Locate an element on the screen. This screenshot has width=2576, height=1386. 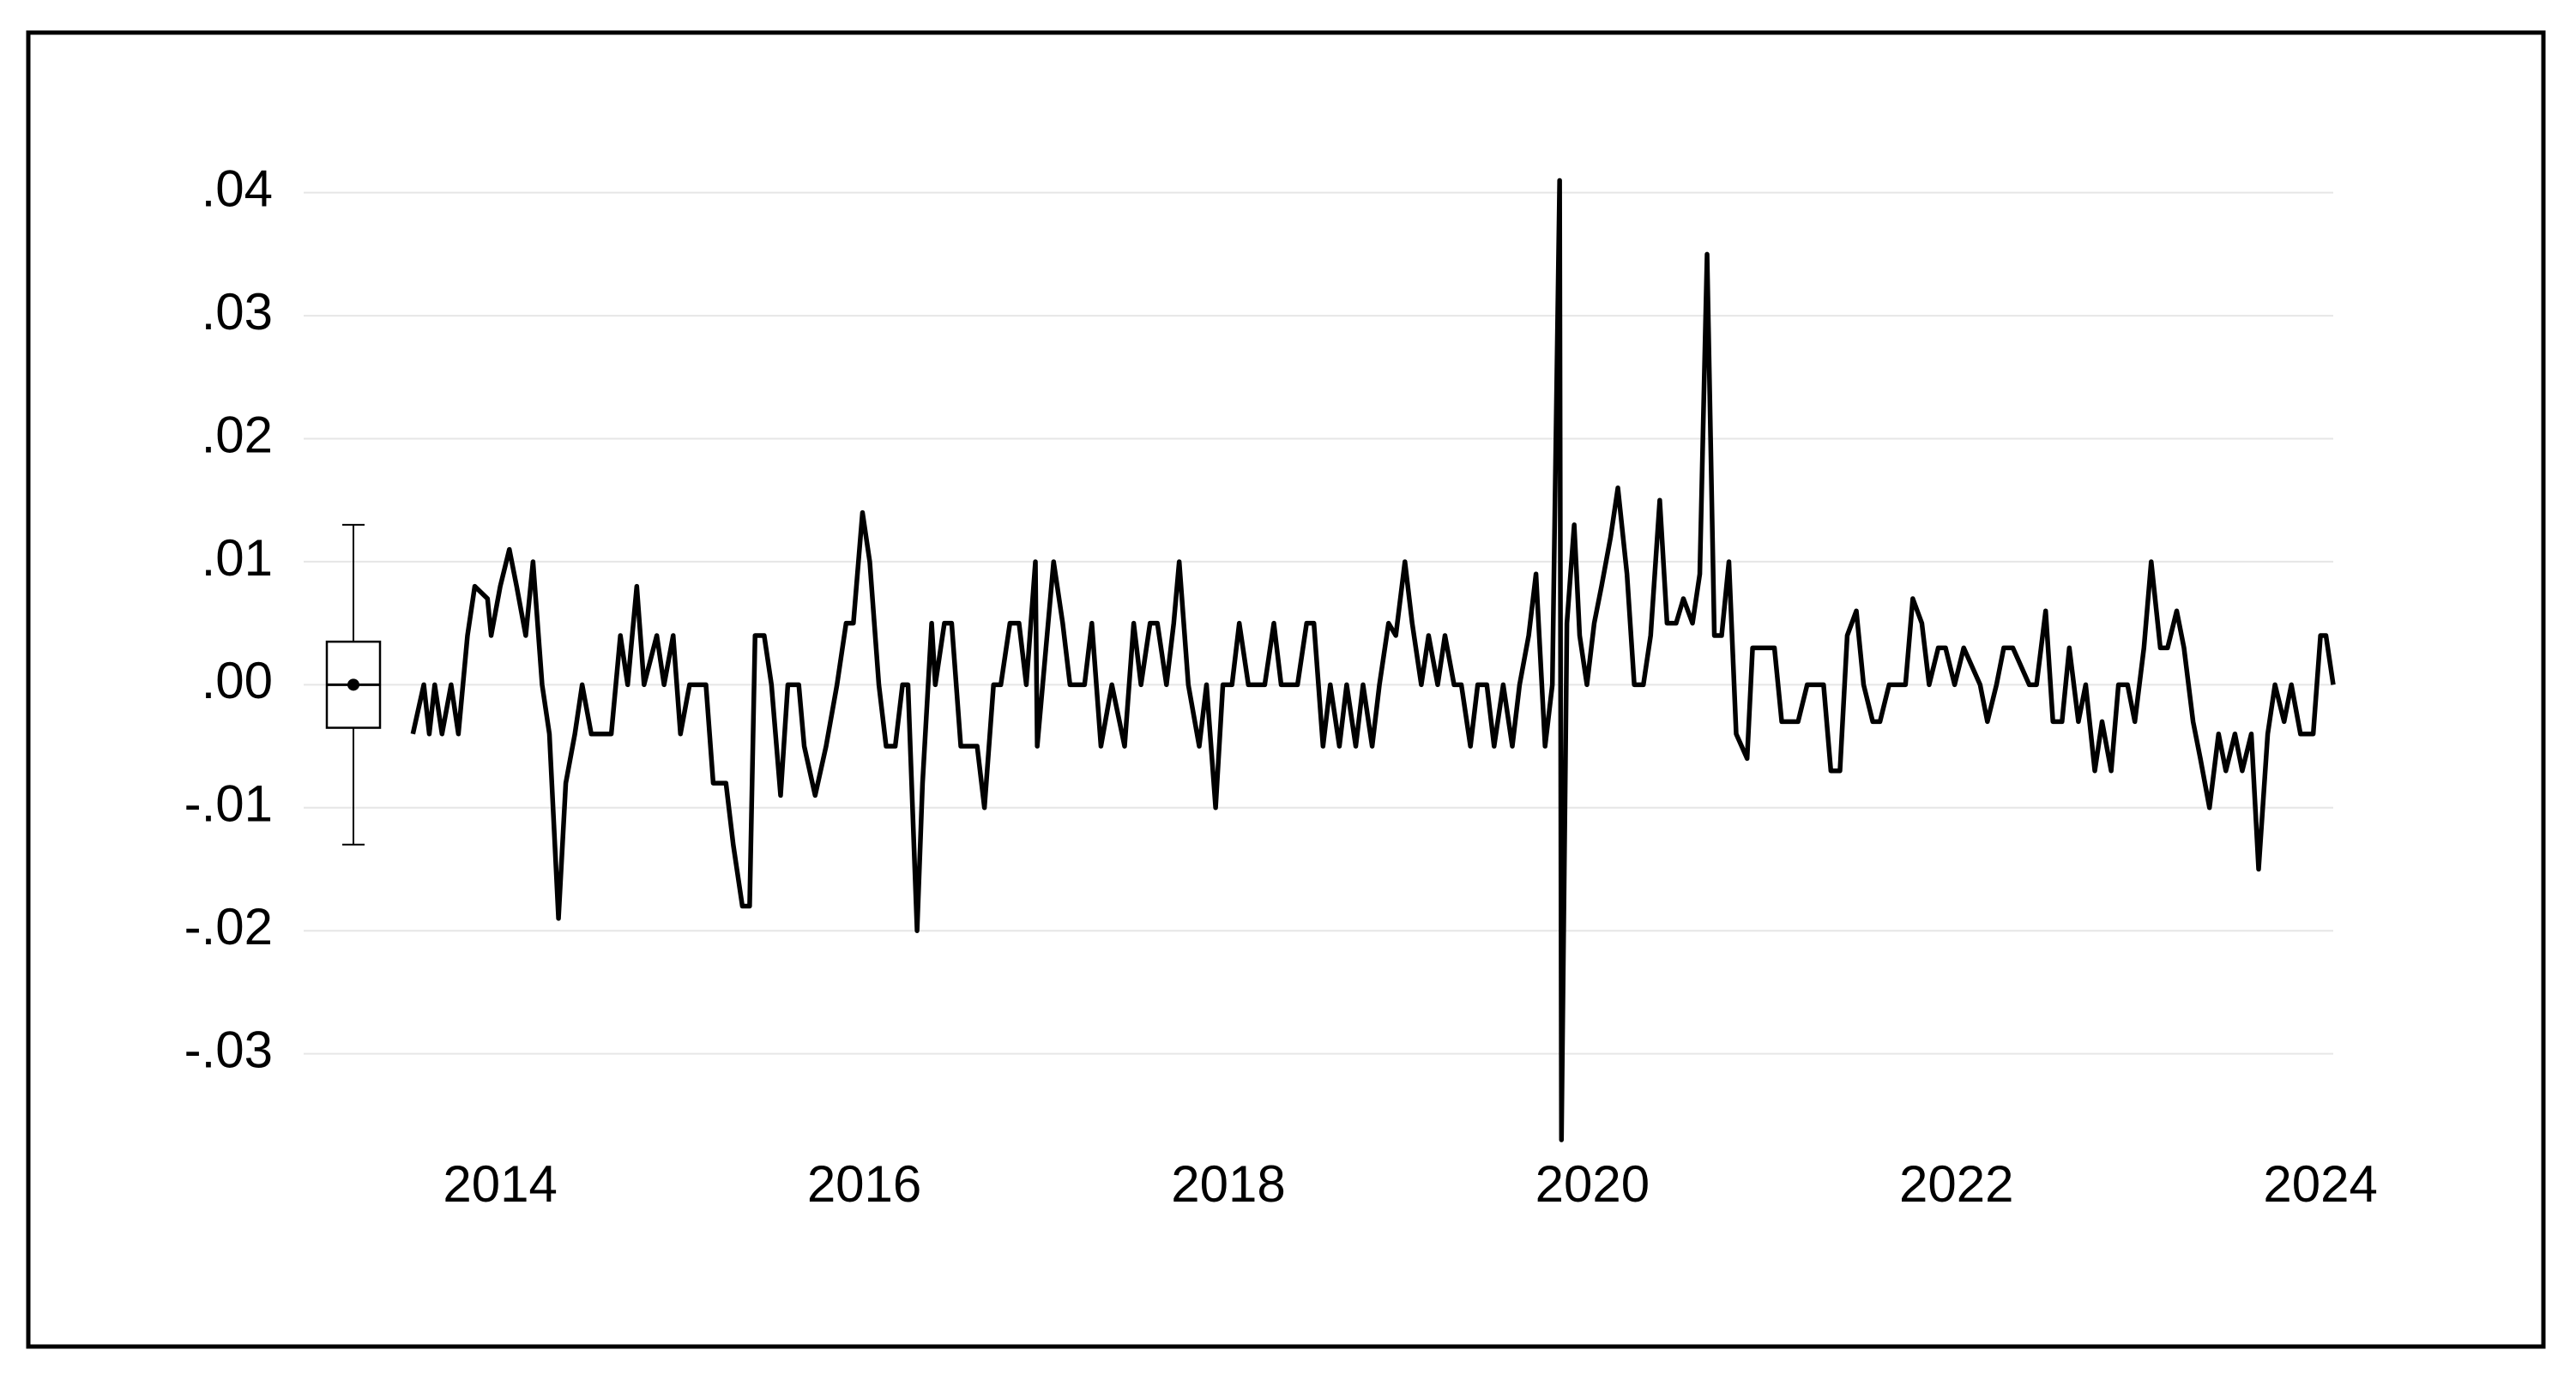
y-tick-label: .03 is located at coordinates (237, 311).